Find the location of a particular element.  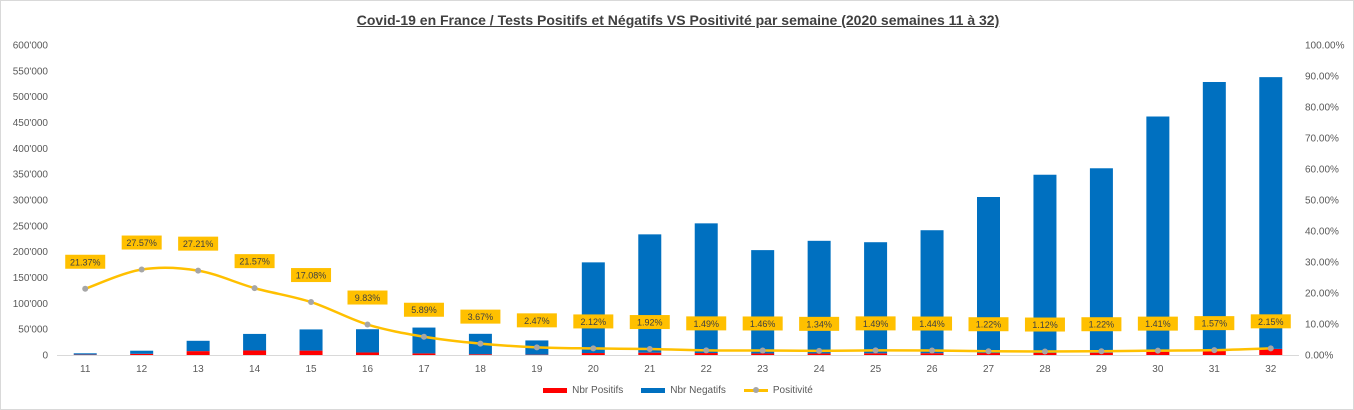

y-right-tick-label: 50.00% is located at coordinates (1322, 201).